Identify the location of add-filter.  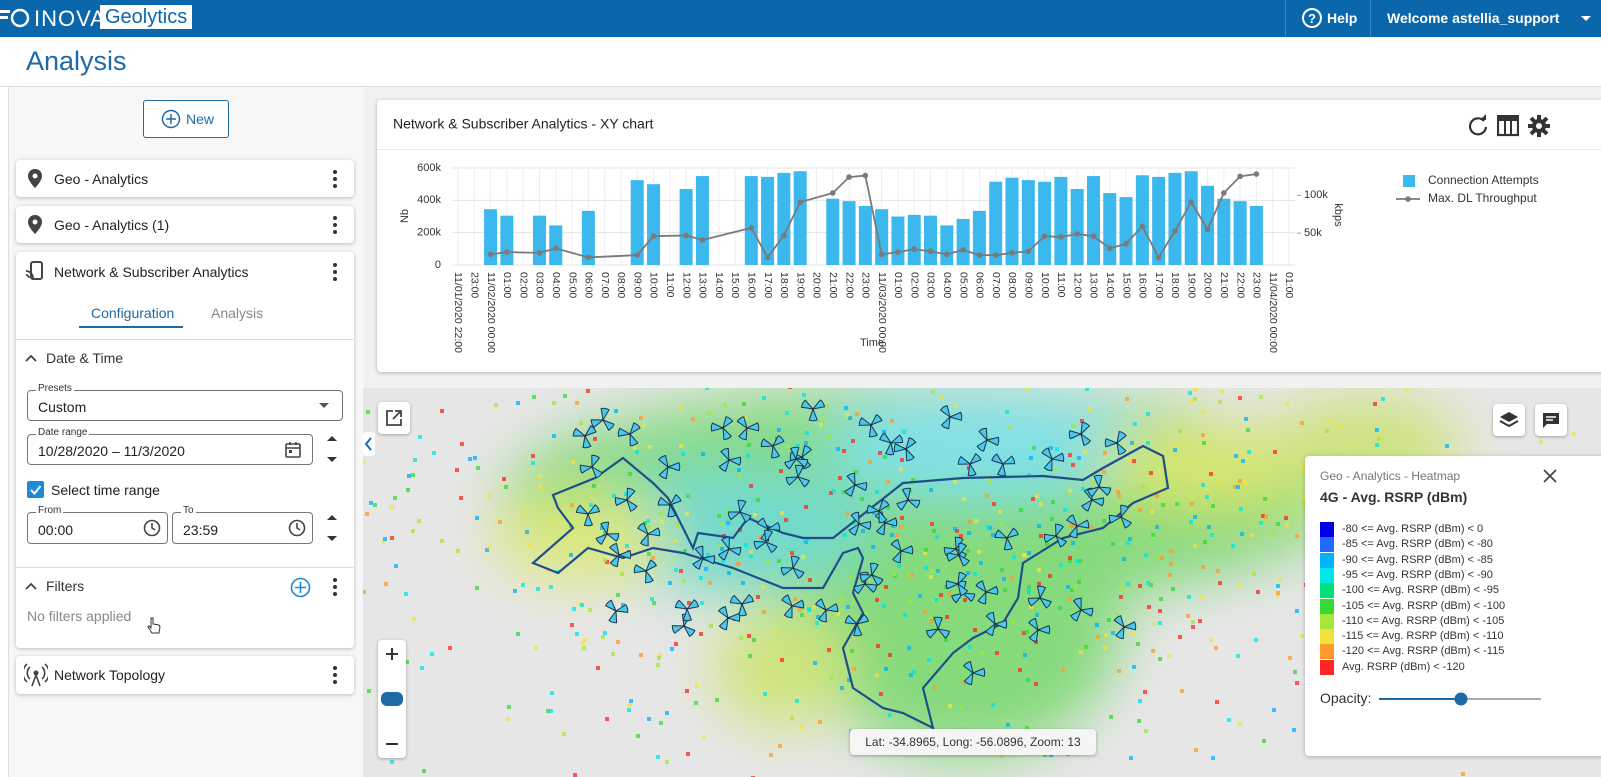
(300, 587).